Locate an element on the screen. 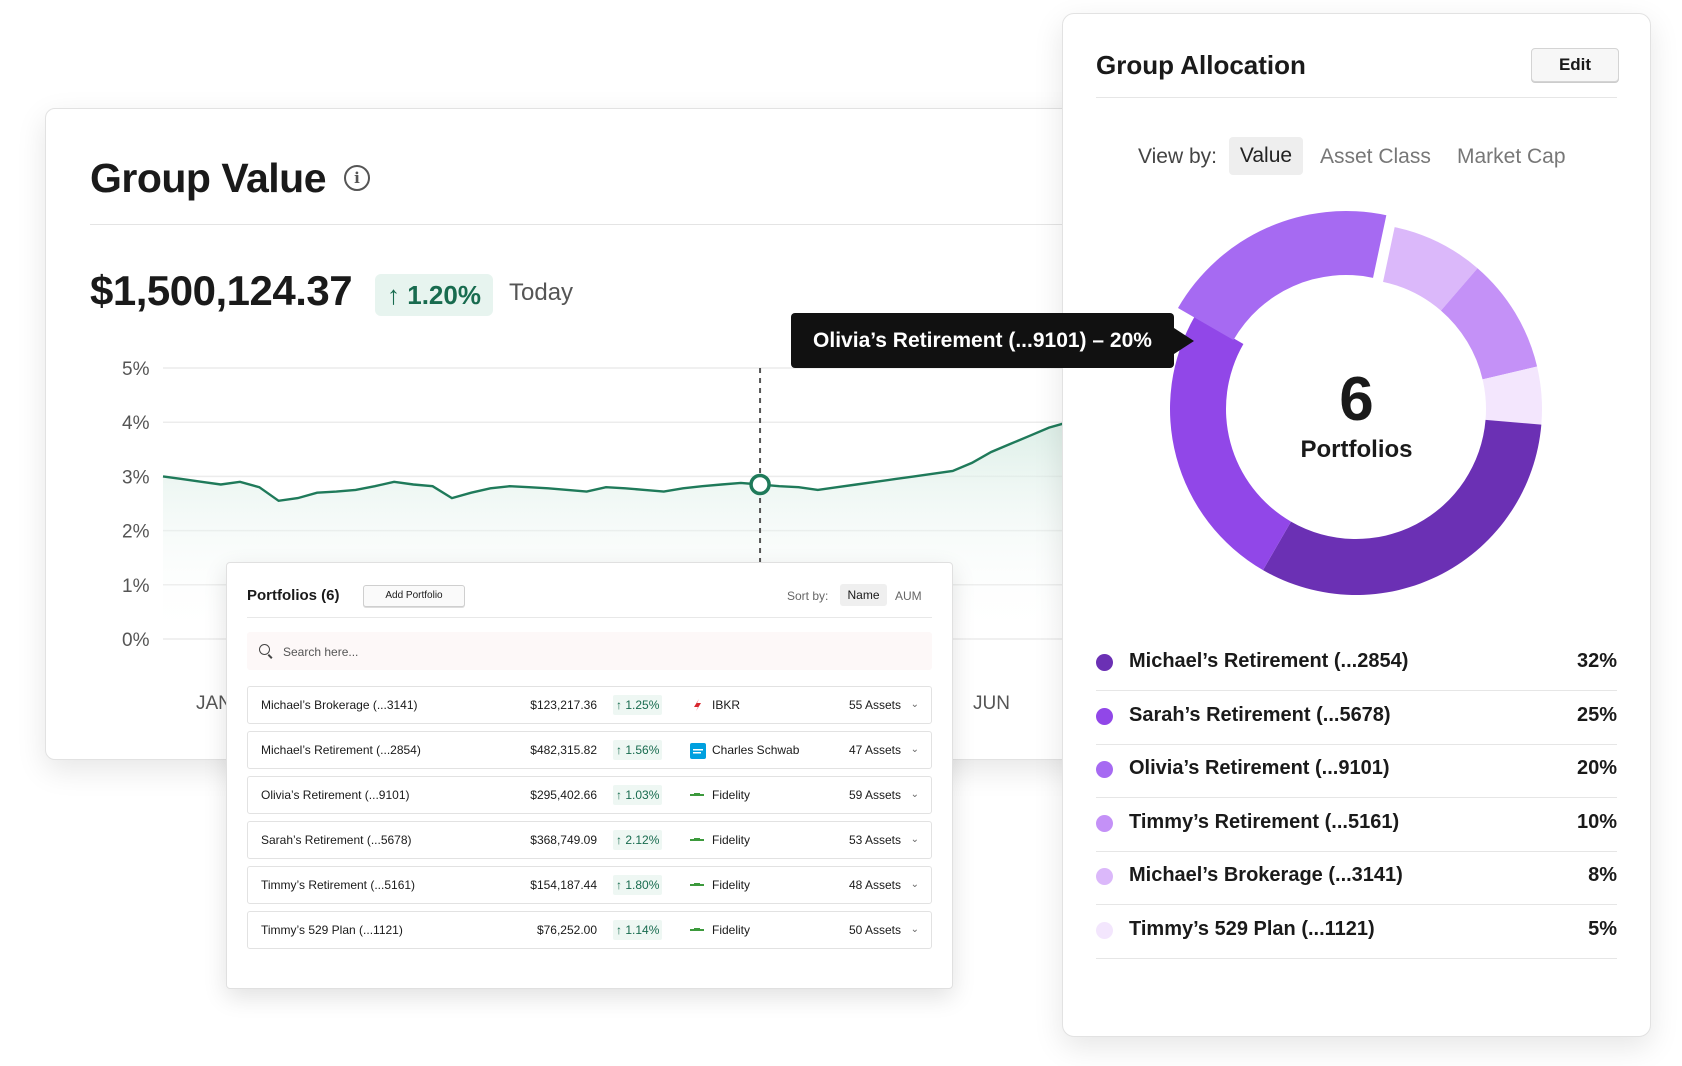 The image size is (1682, 1066). portfolio-value: $368,749.09 is located at coordinates (563, 840).